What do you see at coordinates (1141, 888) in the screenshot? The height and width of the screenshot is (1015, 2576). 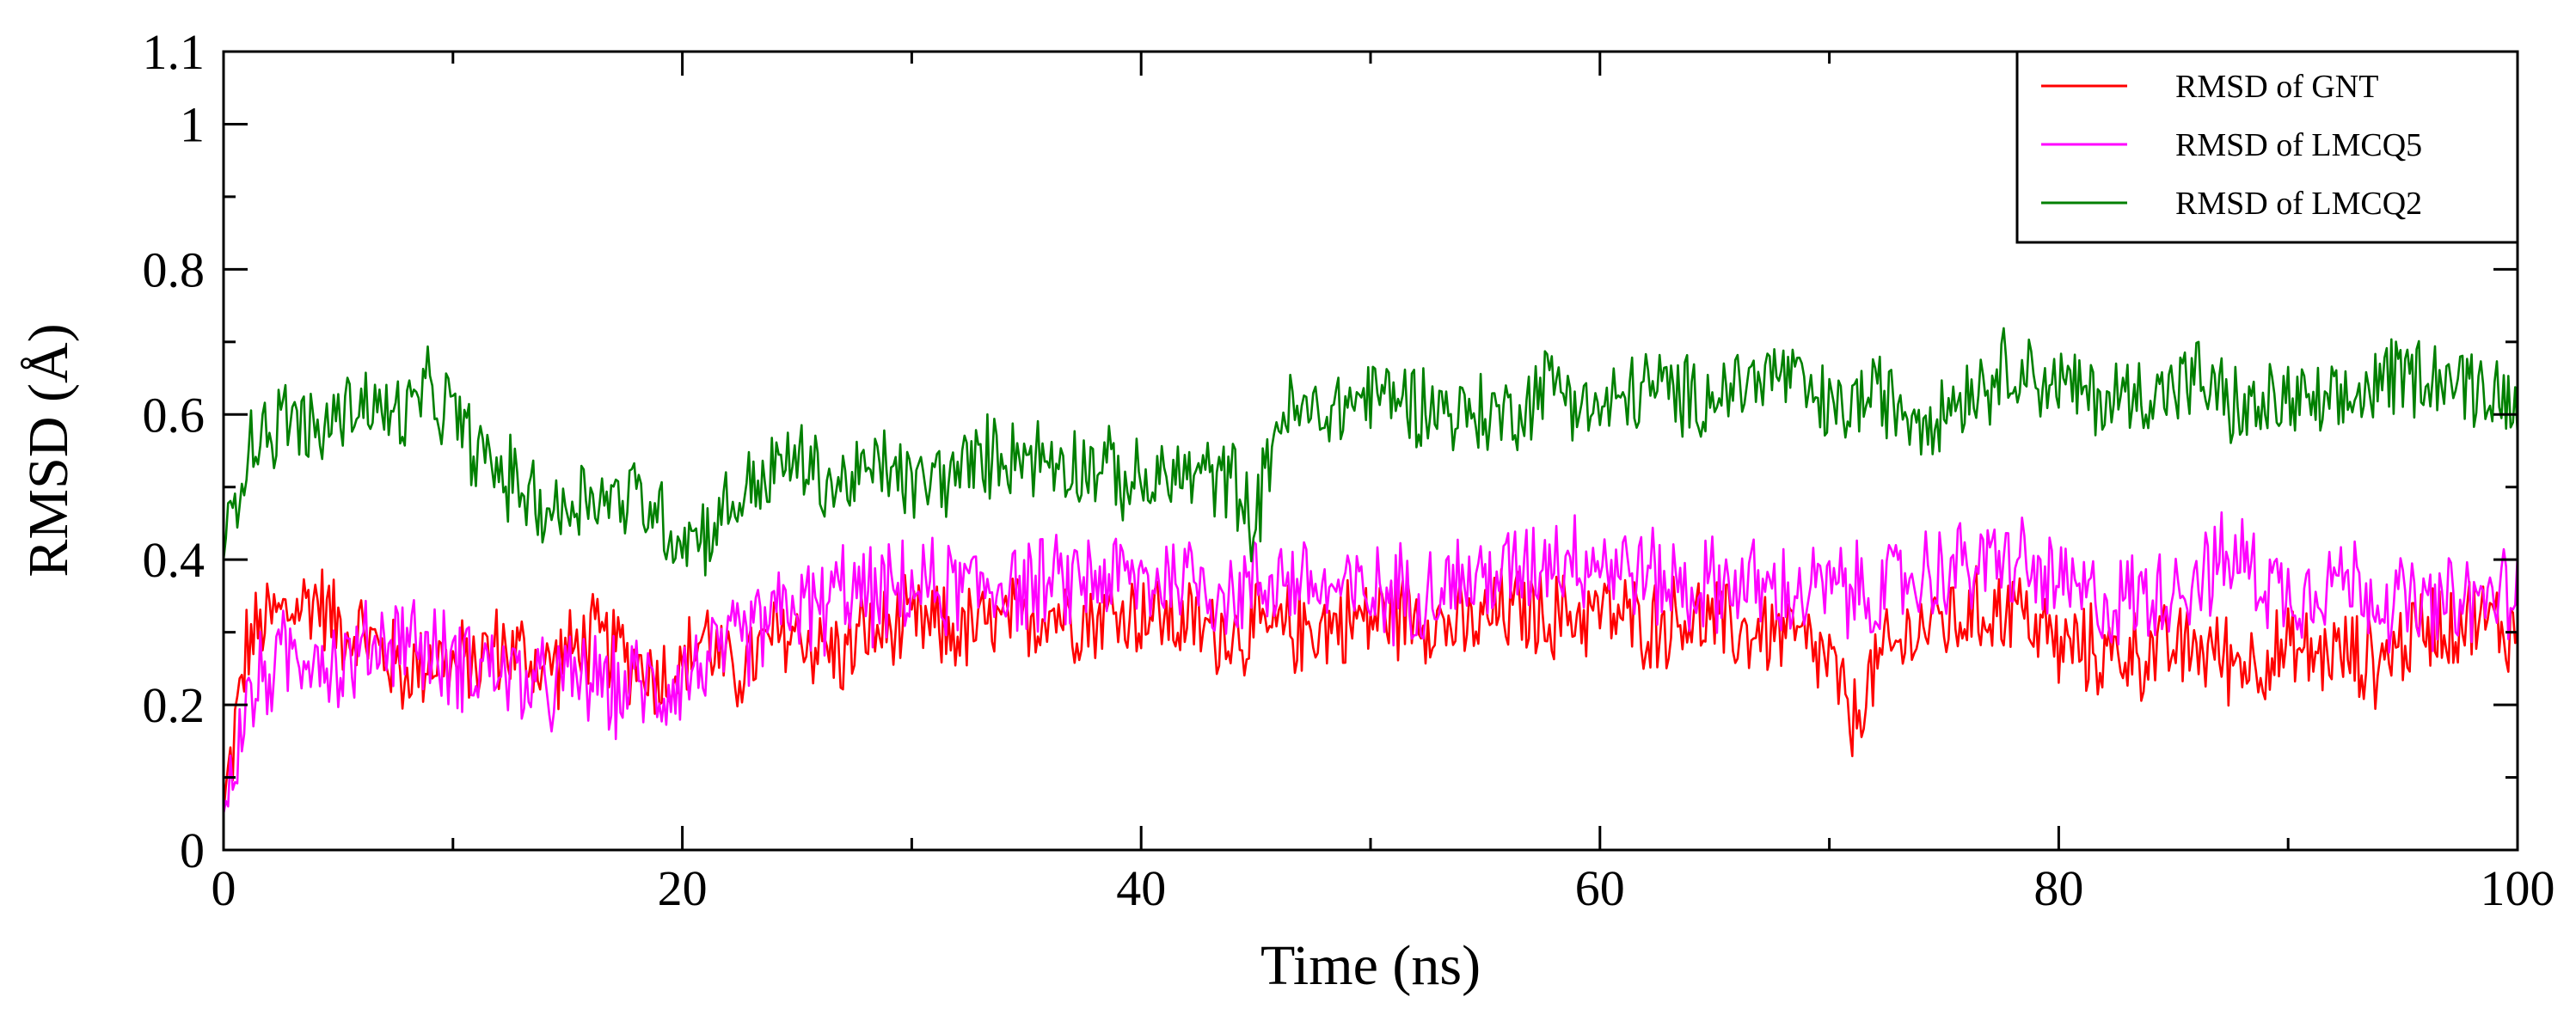 I see `x-tick-label: 40` at bounding box center [1141, 888].